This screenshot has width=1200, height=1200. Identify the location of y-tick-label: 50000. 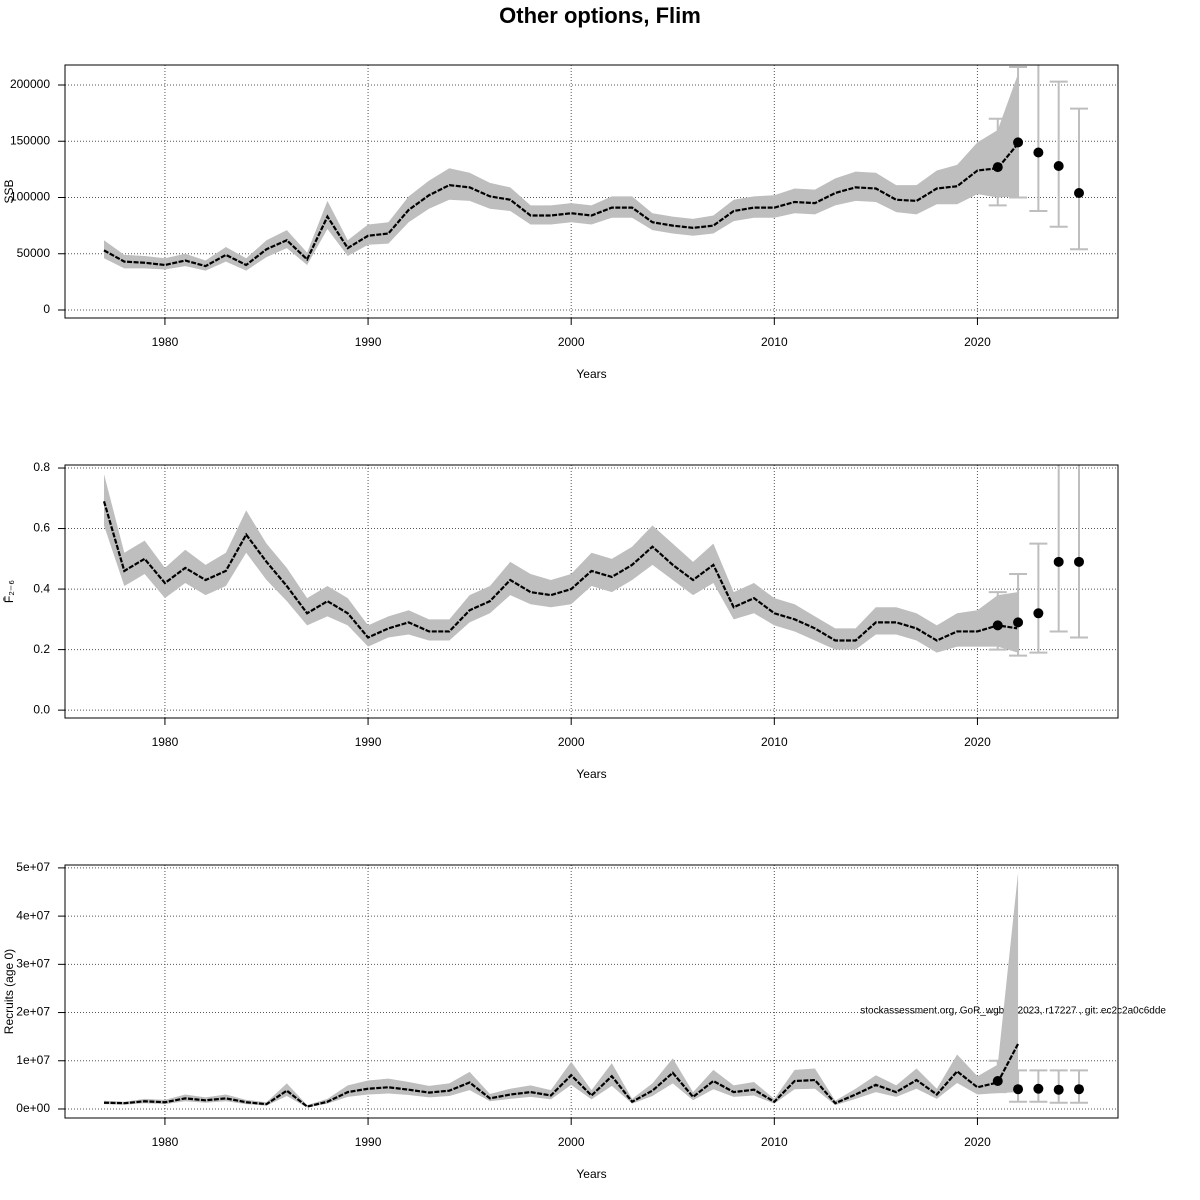
(34, 253).